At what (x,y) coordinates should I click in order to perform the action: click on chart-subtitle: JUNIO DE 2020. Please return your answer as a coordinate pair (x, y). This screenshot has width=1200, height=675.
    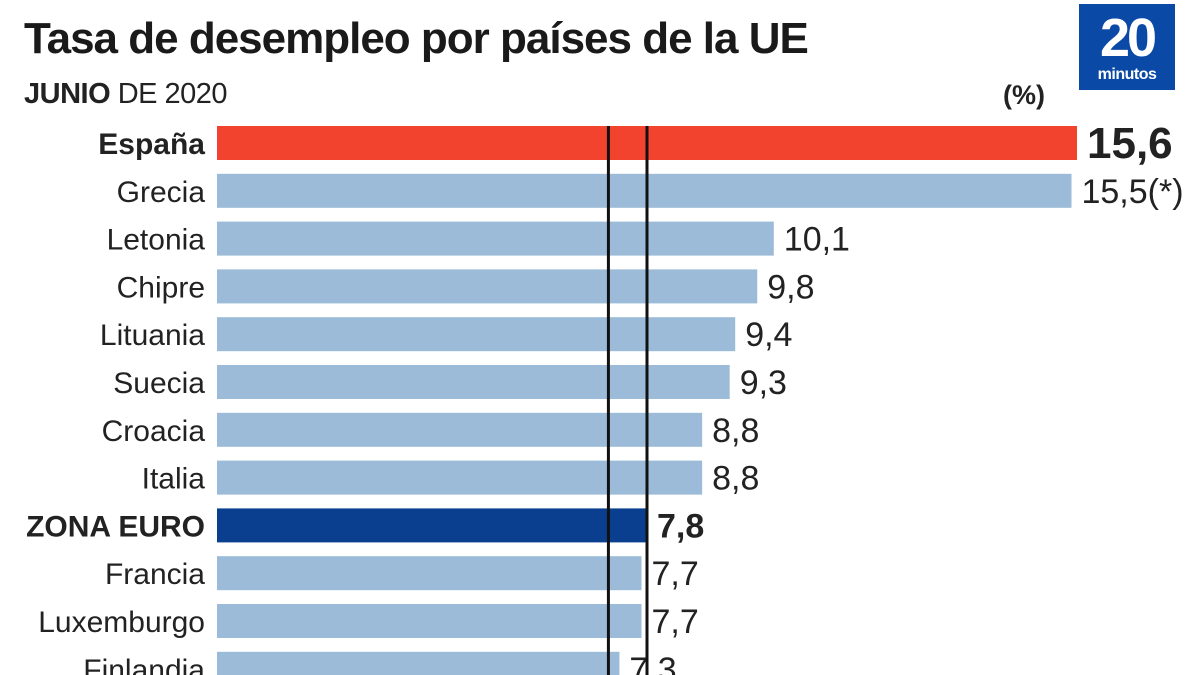
    Looking at the image, I should click on (126, 94).